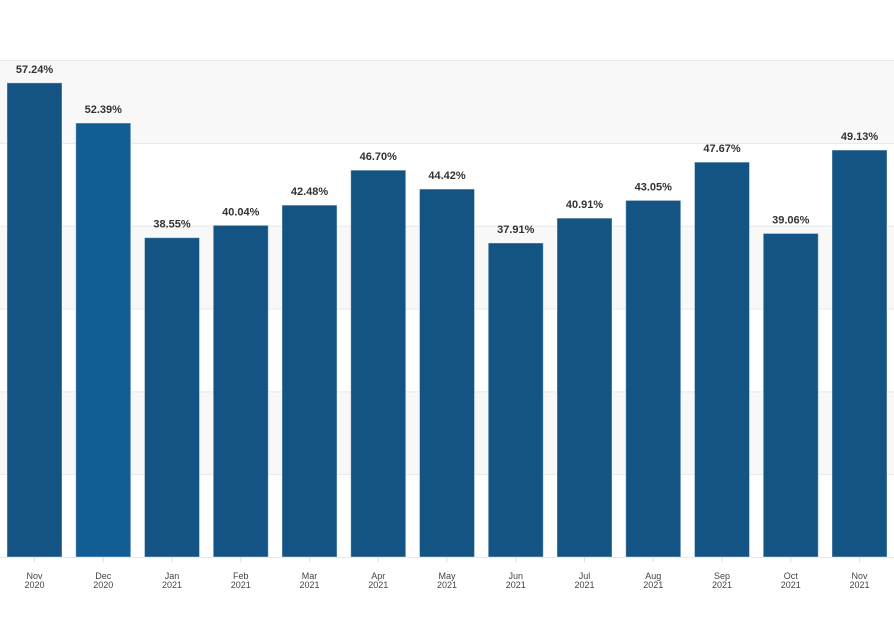  Describe the element at coordinates (791, 576) in the screenshot. I see `x-tick-label-month: Oct` at that location.